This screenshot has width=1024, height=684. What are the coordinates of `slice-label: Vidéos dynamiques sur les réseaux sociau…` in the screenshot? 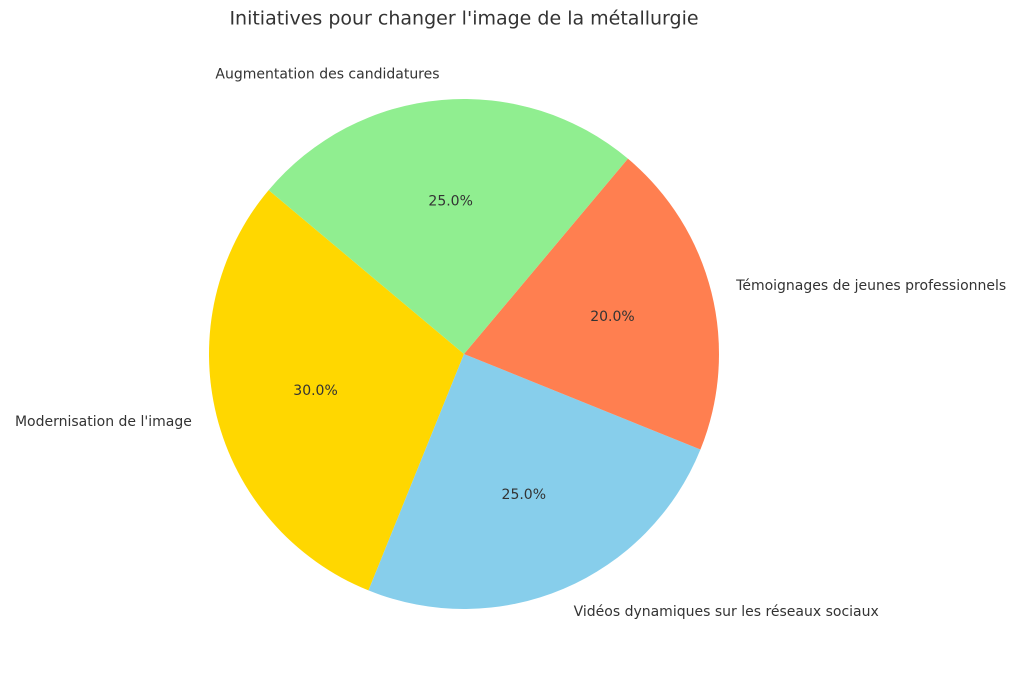 It's located at (726, 612).